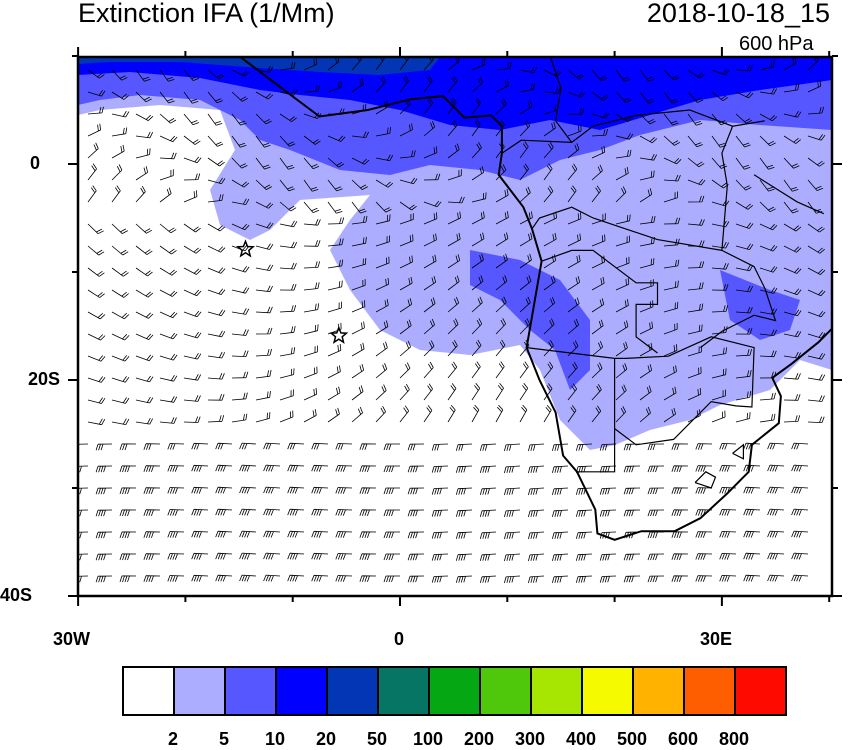  Describe the element at coordinates (716, 639) in the screenshot. I see `x-tick-label: 30E` at that location.